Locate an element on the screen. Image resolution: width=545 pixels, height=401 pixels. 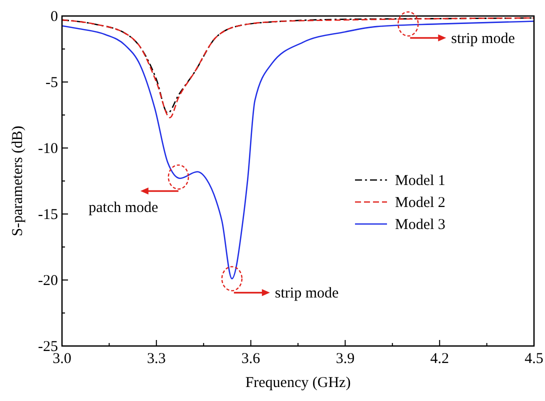
x-tick-label: 3.9 is located at coordinates (345, 359).